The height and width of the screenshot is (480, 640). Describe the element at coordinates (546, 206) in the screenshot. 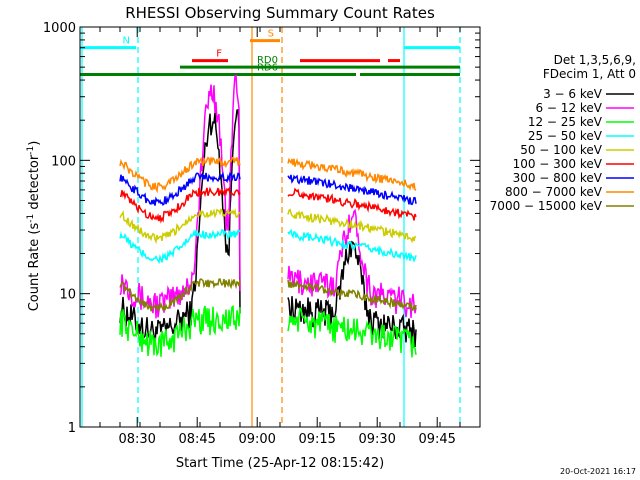

I see `legend-label-8: 7000 − 15000 keV` at that location.